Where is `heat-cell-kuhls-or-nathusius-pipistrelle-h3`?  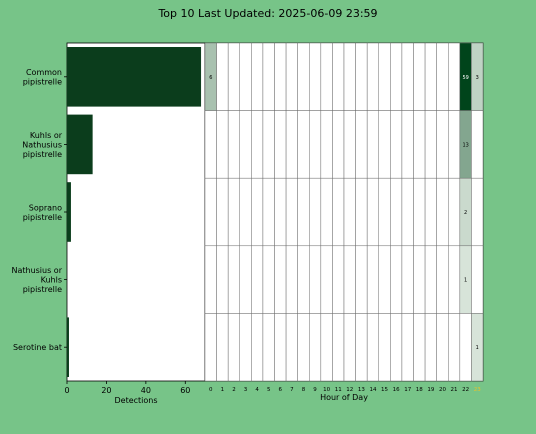
heat-cell-kuhls-or-nathusius-pipistrelle-h3 is located at coordinates (245, 144).